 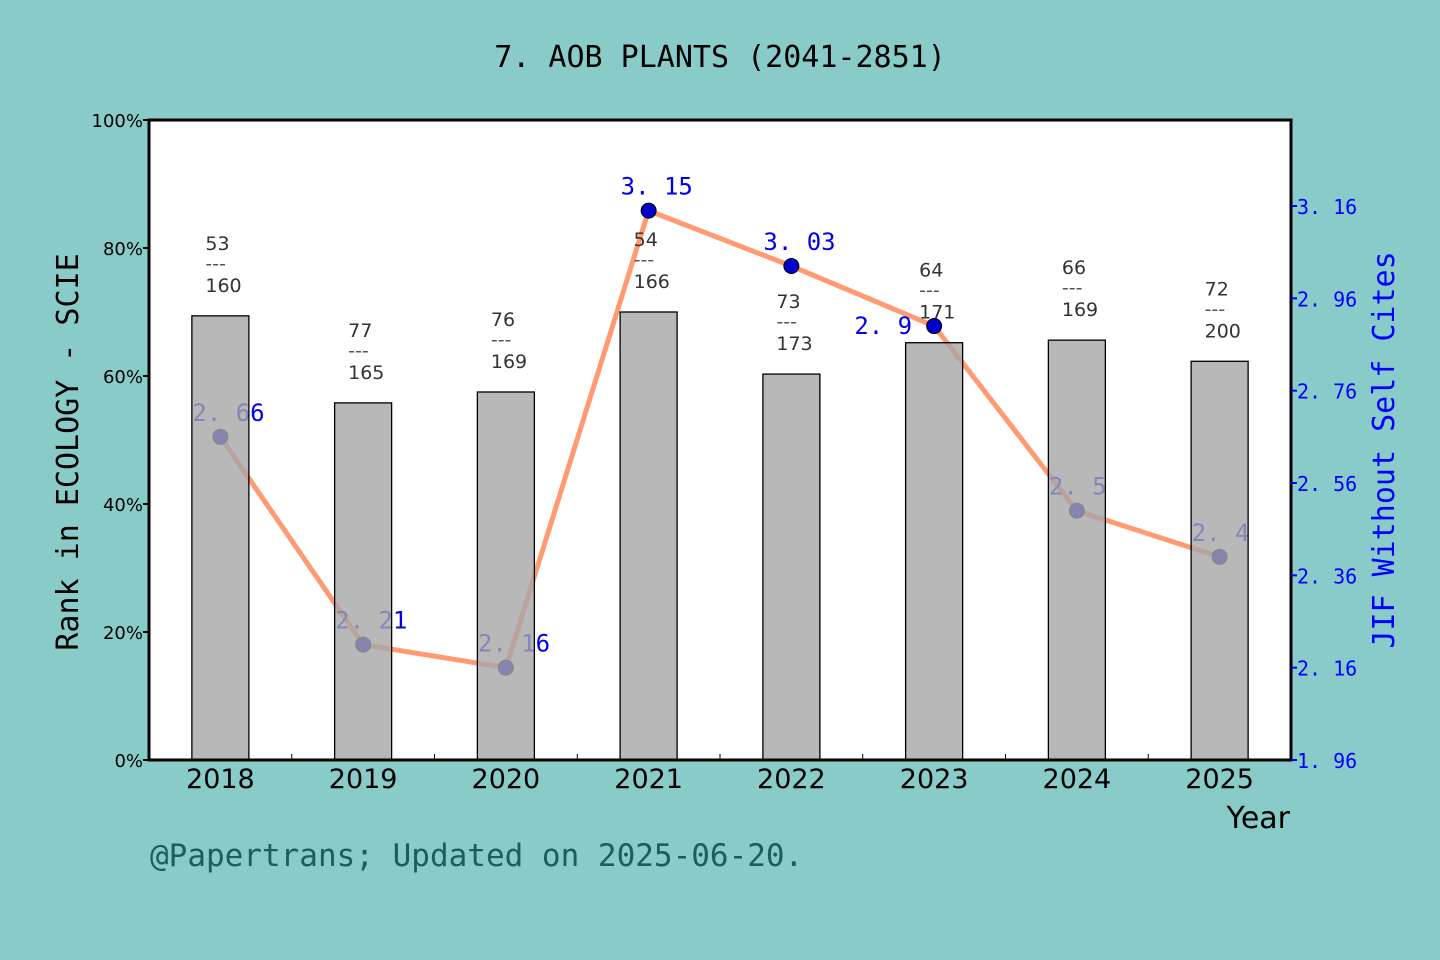 I want to click on jif-value-label: 3. 15, so click(x=657, y=187).